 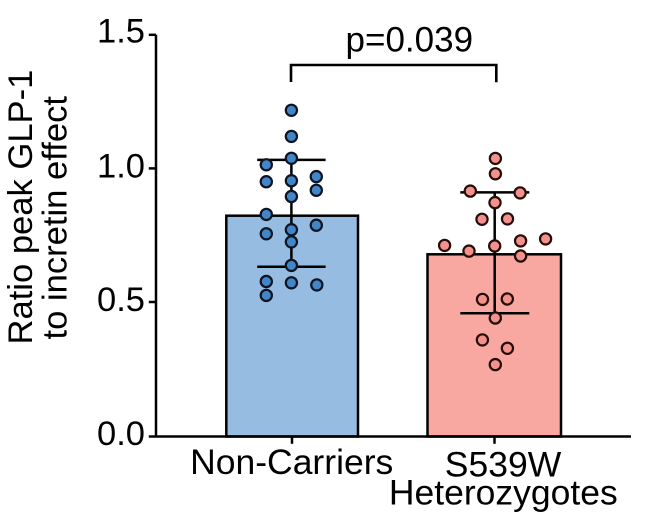 What do you see at coordinates (21, 207) in the screenshot?
I see `svg-text: Ratio peak GLP-1` at bounding box center [21, 207].